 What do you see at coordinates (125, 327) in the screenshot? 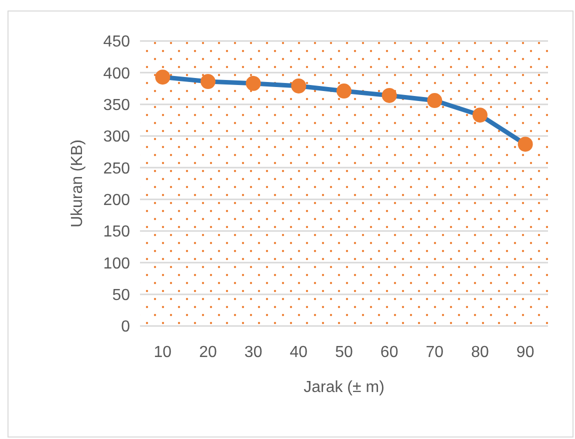
I see `y-tick-label: 0` at bounding box center [125, 327].